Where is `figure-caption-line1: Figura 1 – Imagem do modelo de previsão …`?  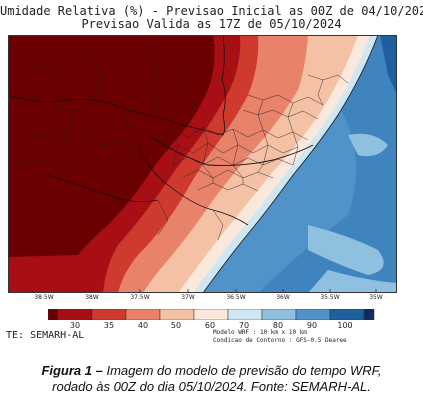 figure-caption-line1: Figura 1 – Imagem do modelo de previsão … is located at coordinates (211, 370).